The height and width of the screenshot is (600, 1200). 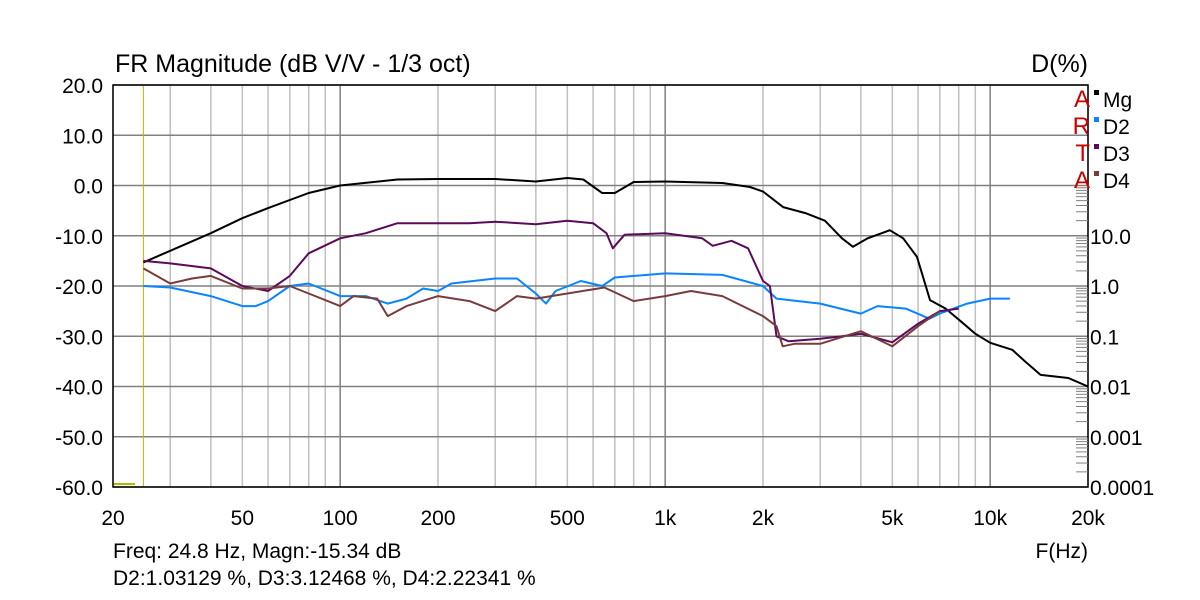 I want to click on right-tick-label: 0.001, so click(x=1116, y=438).